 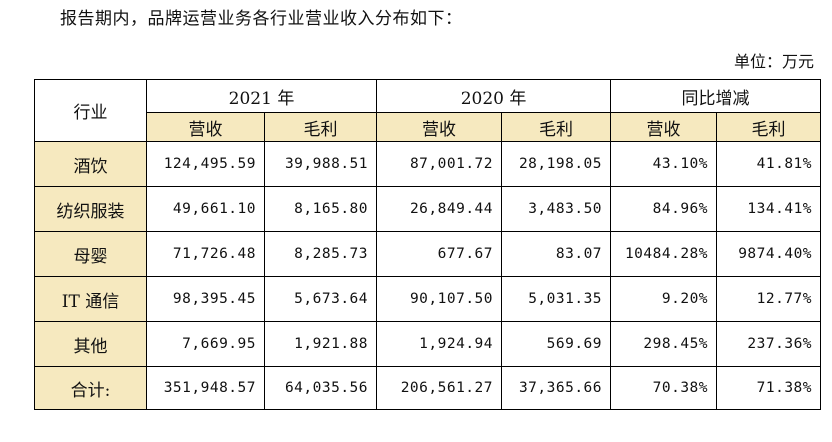 What do you see at coordinates (205, 254) in the screenshot?
I see `cell-value: 71,726.48` at bounding box center [205, 254].